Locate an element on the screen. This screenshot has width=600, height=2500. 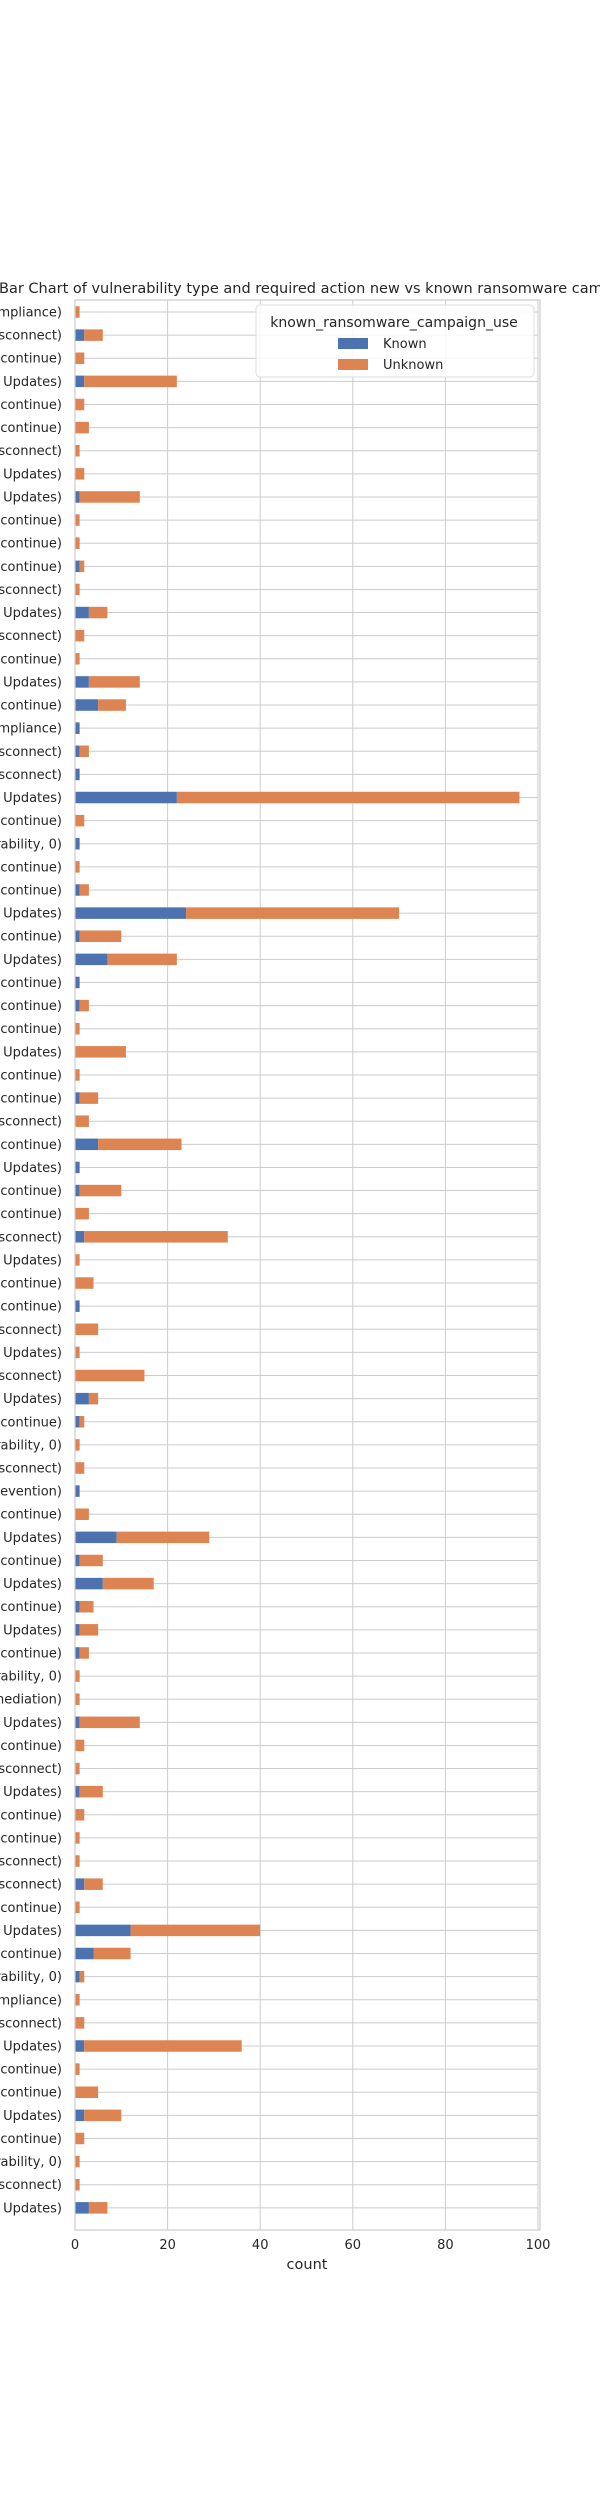
y-tick-label: nediation) is located at coordinates (31, 1700).